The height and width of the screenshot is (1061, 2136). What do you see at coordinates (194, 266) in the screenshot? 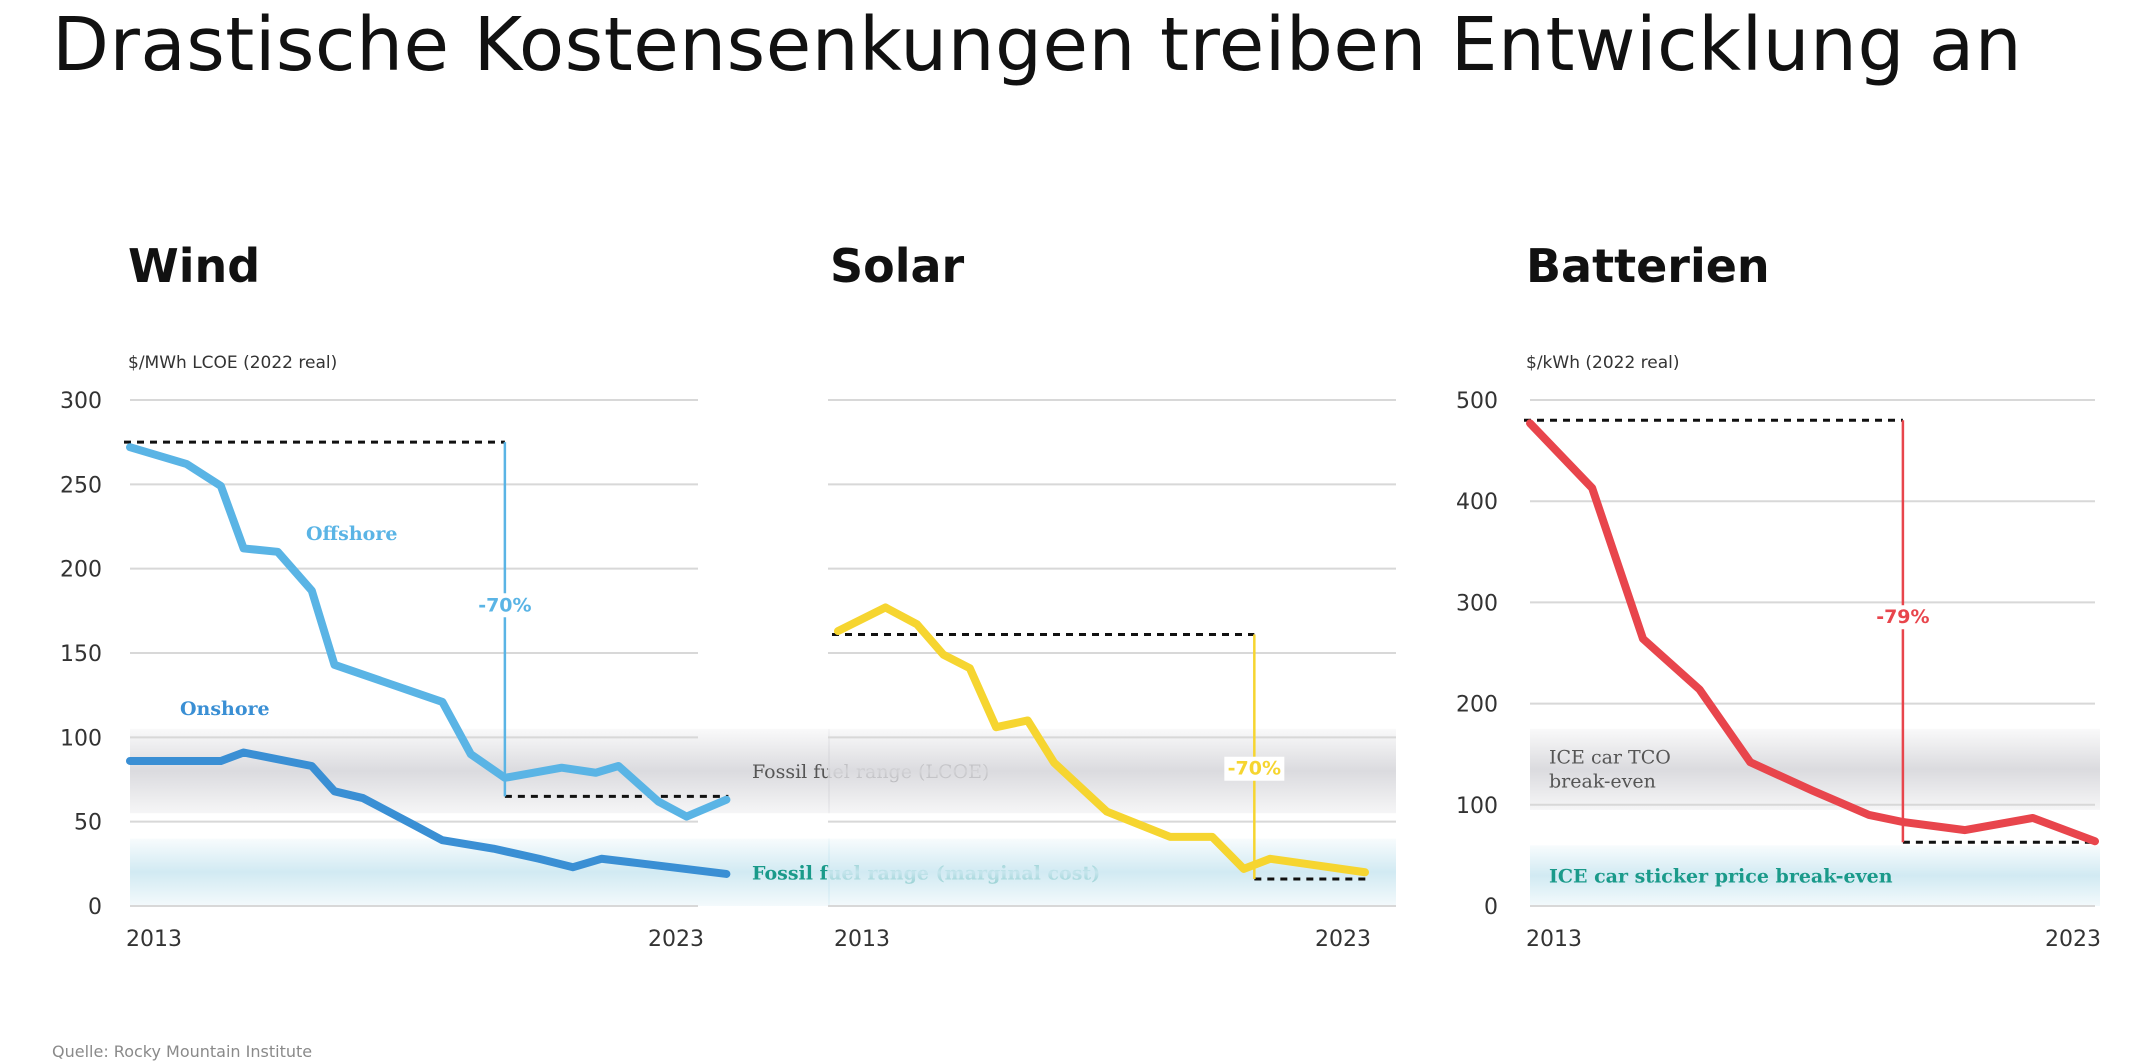
I see `chart-title: Wind` at bounding box center [194, 266].